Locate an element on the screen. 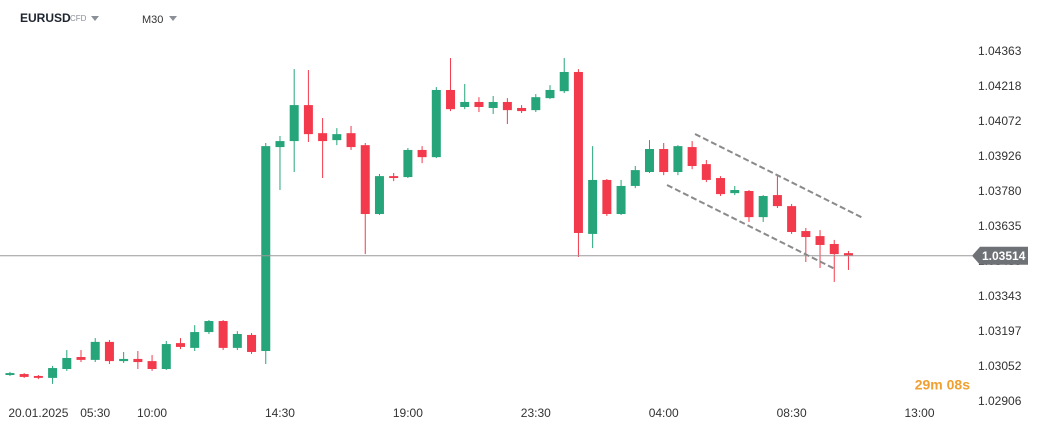 The width and height of the screenshot is (1041, 431). y-tick-label: 1.03780 is located at coordinates (1000, 191).